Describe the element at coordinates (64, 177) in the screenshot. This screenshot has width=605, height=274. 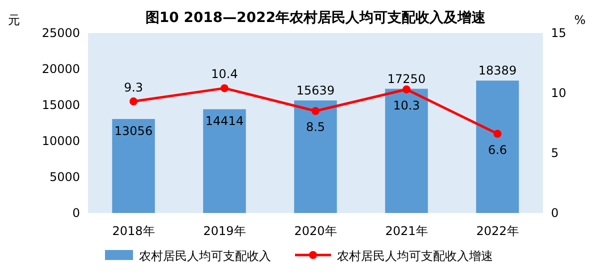
I see `y-tick-label: 5000` at that location.